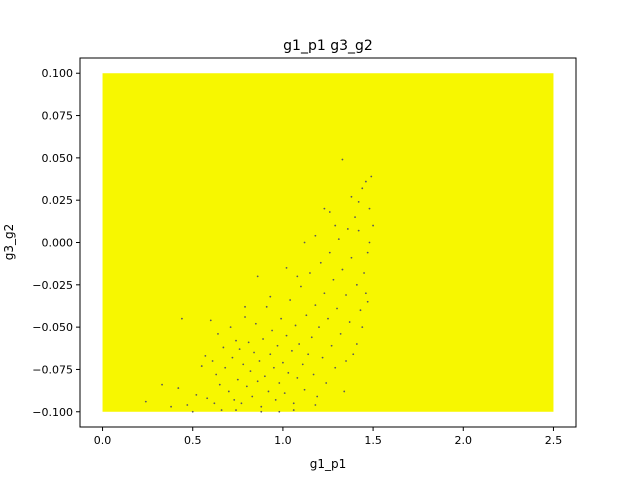 This screenshot has height=484, width=640. Describe the element at coordinates (52, 412) in the screenshot. I see `y-tick-label: −0.100` at that location.